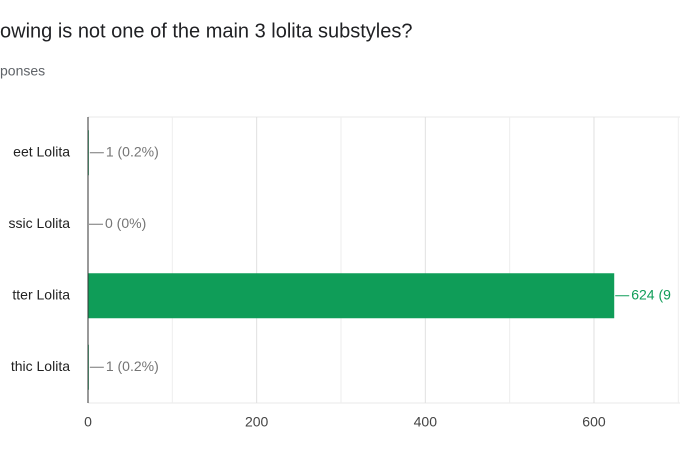 Image resolution: width=680 pixels, height=450 pixels. What do you see at coordinates (41, 151) in the screenshot?
I see `y-tick-label: eet Lolita` at bounding box center [41, 151].